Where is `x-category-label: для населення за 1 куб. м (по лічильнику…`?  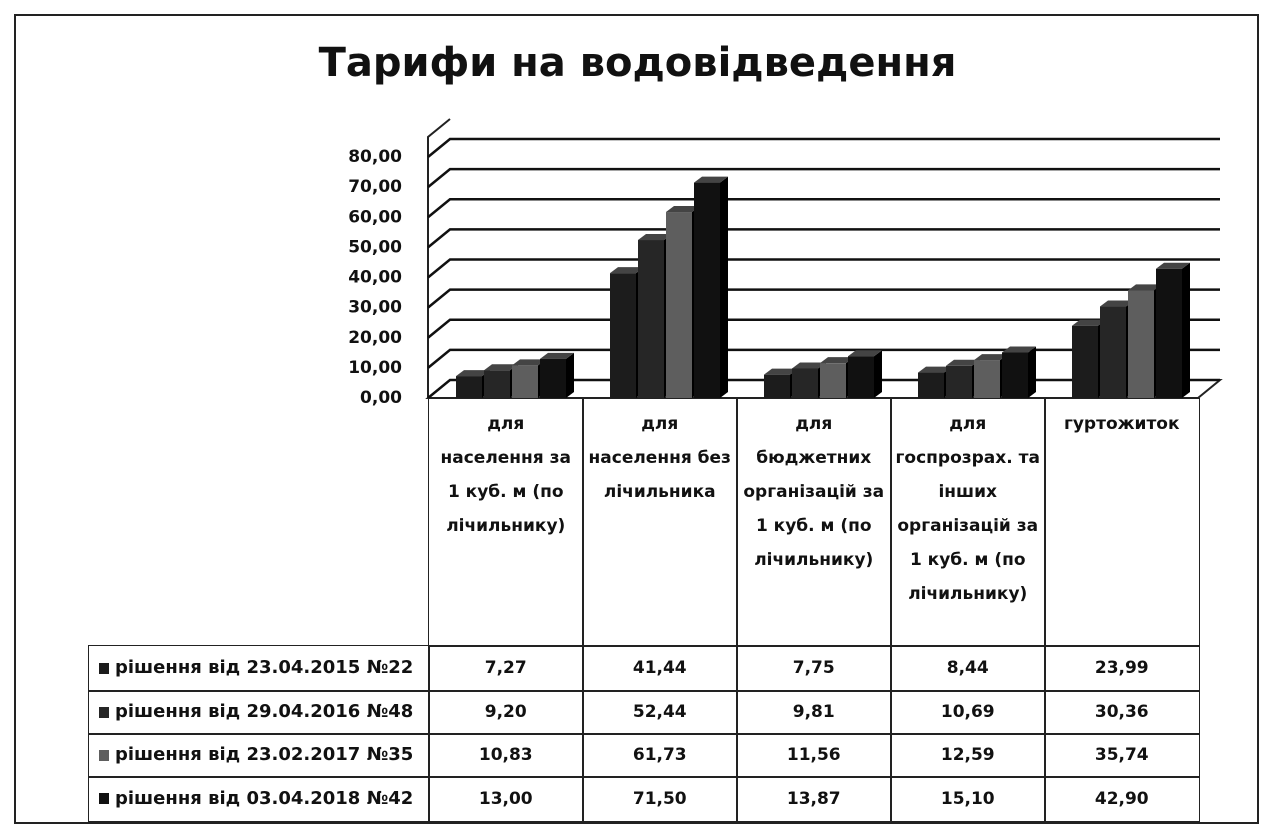
x-category-label: для населення за 1 куб. м (по лічильнику… is located at coordinates (506, 522).